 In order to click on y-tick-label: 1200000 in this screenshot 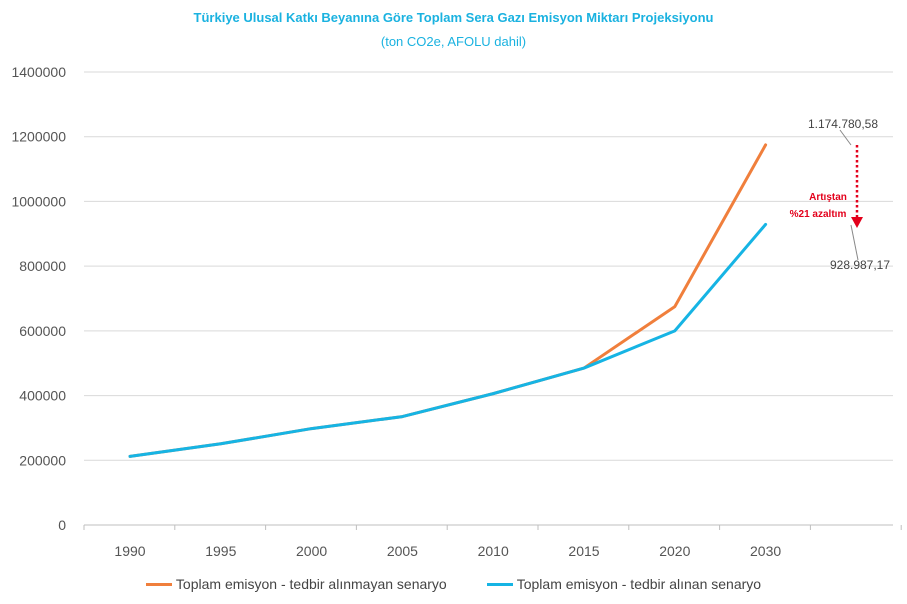, I will do `click(38, 137)`.